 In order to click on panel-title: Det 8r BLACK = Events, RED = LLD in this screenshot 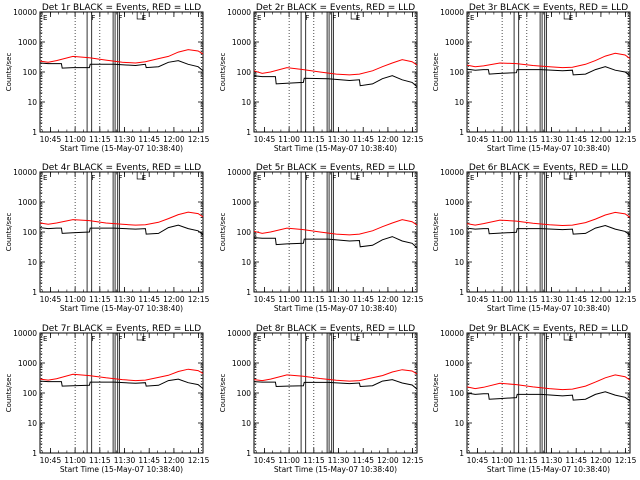, I will do `click(335, 329)`.